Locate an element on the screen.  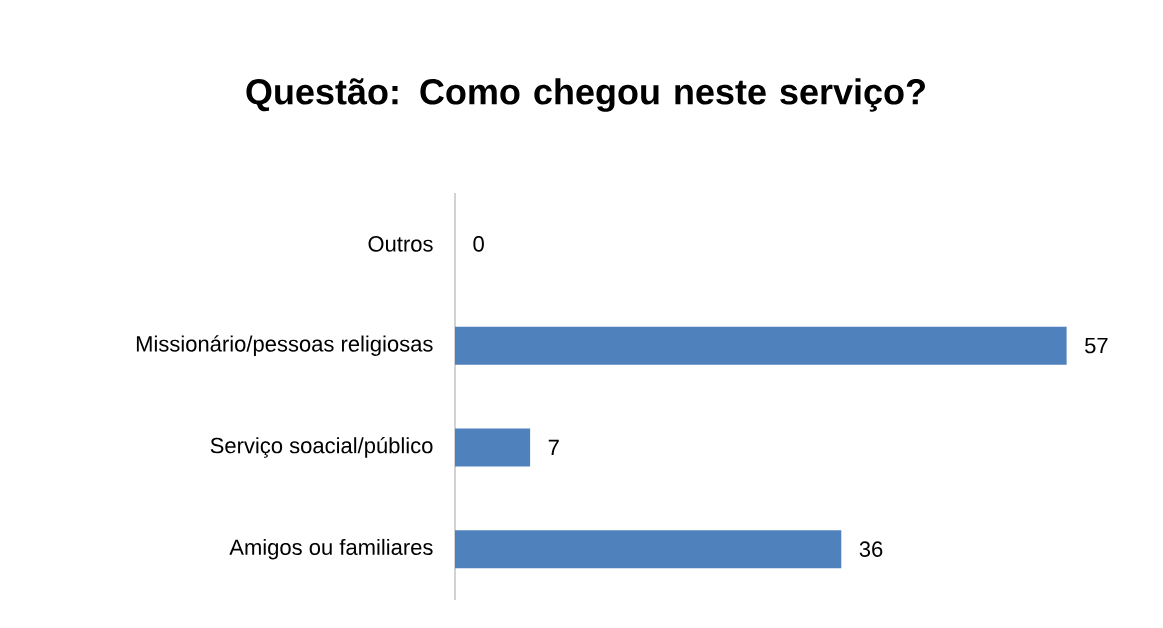
y-tick-label: Missionário/pessoas religiosas is located at coordinates (284, 346).